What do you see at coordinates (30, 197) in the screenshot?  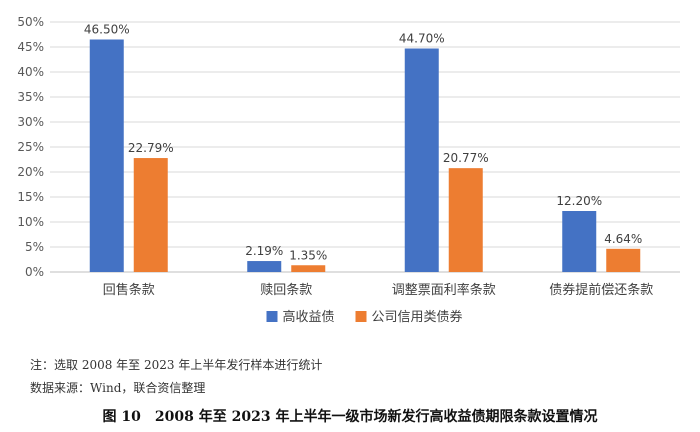 I see `y-tick-label: 15%` at bounding box center [30, 197].